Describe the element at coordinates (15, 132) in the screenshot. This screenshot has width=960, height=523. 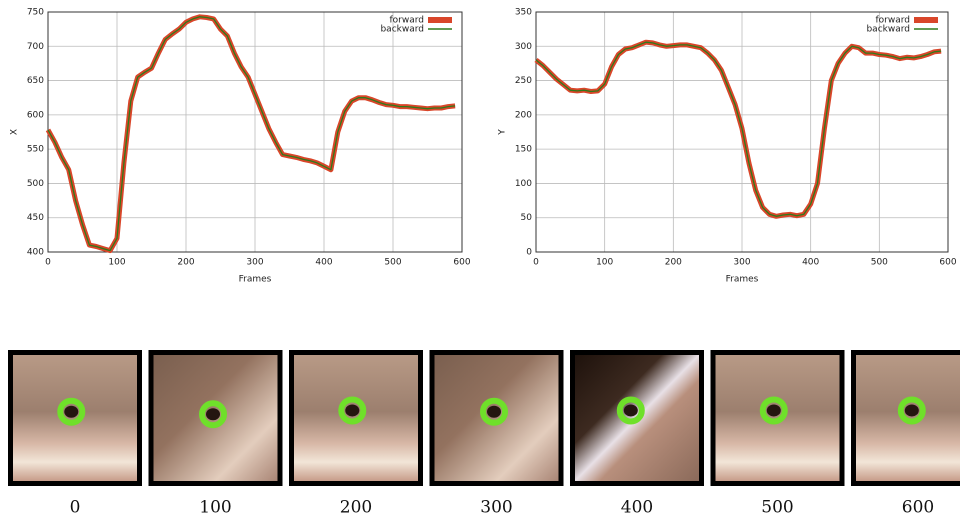
I see `y-axis-title: X` at that location.